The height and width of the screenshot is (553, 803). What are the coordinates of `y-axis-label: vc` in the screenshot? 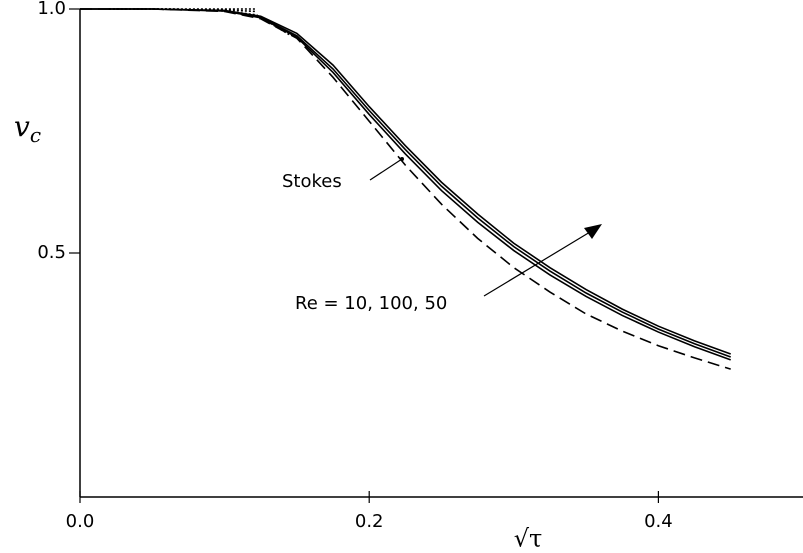 It's located at (27, 128).